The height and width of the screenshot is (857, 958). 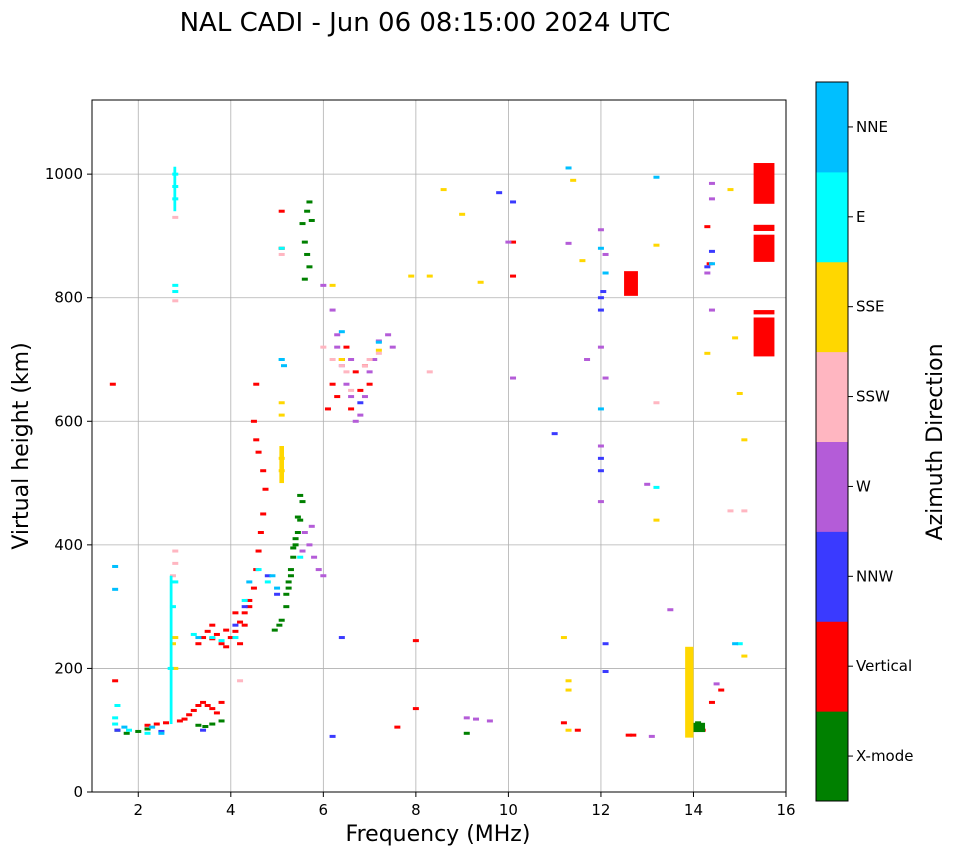 I want to click on x-tick-label: 12, so click(x=600, y=810).